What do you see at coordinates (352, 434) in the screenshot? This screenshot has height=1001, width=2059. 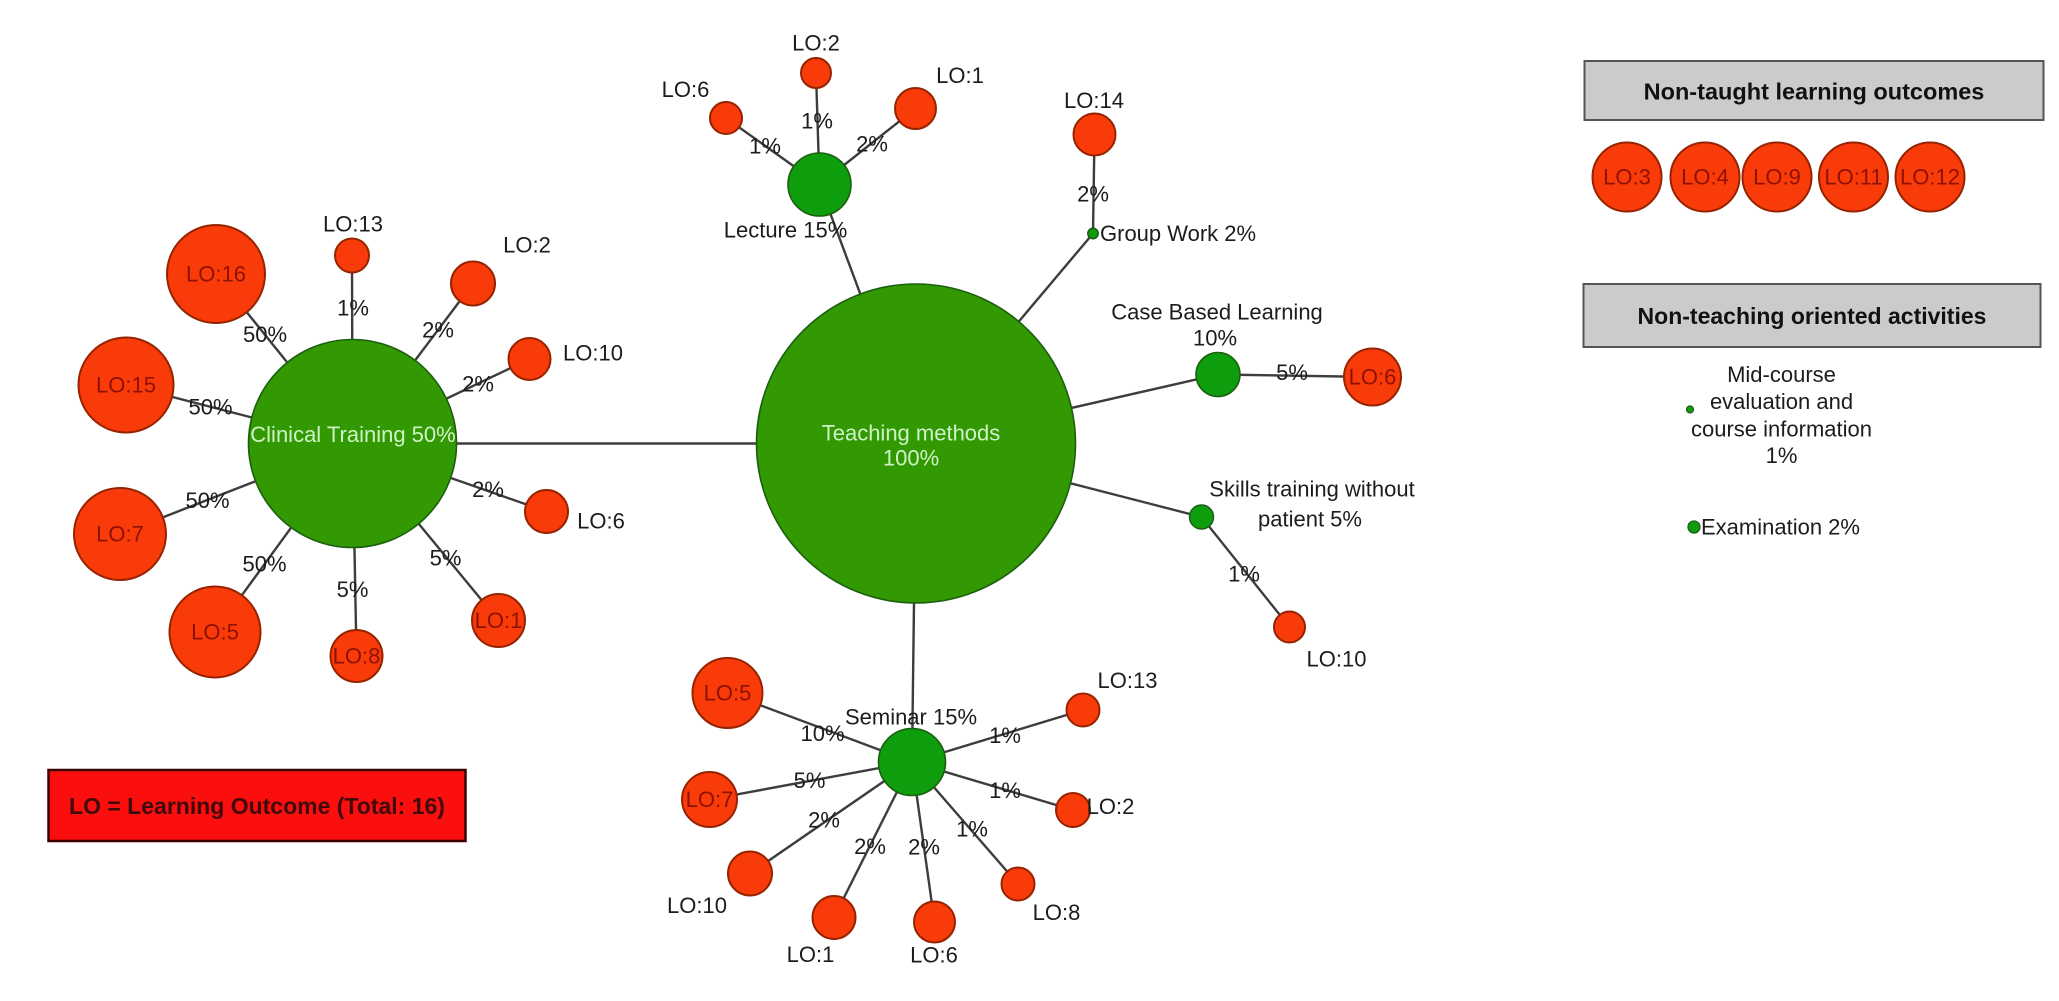 I see `svg-text: Clinical Training 50%` at bounding box center [352, 434].